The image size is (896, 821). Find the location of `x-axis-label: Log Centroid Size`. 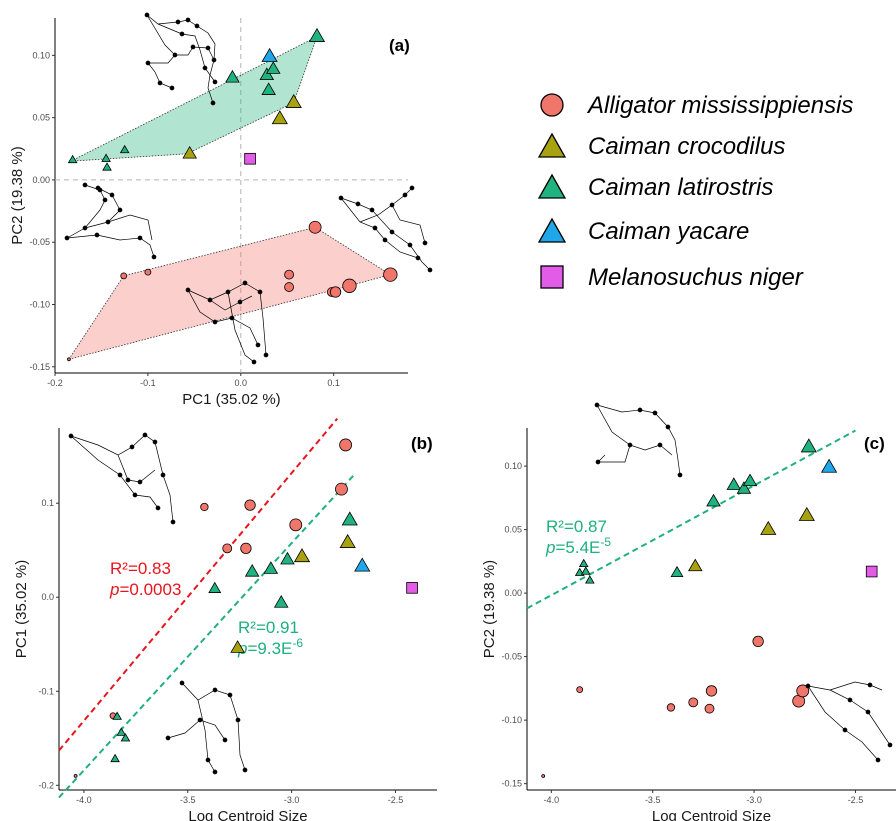

x-axis-label: Log Centroid Size is located at coordinates (711, 814).